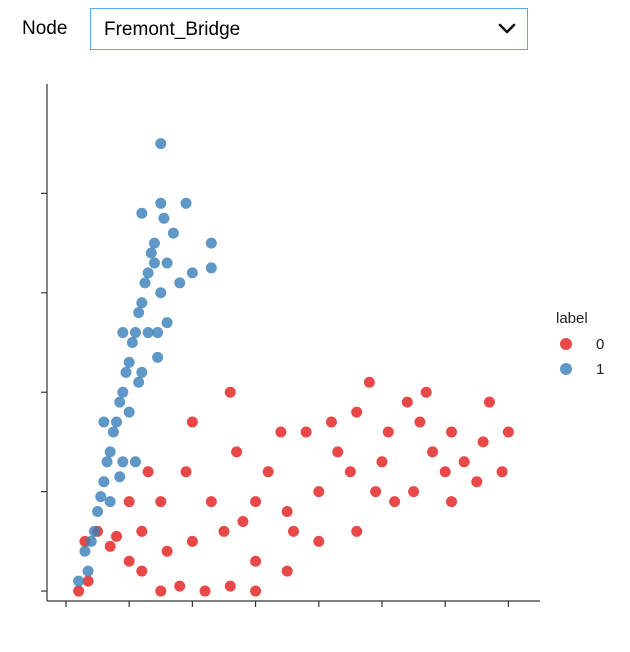 The width and height of the screenshot is (630, 652). What do you see at coordinates (309, 29) in the screenshot?
I see `node-dropdown: Fremont_Bridge` at bounding box center [309, 29].